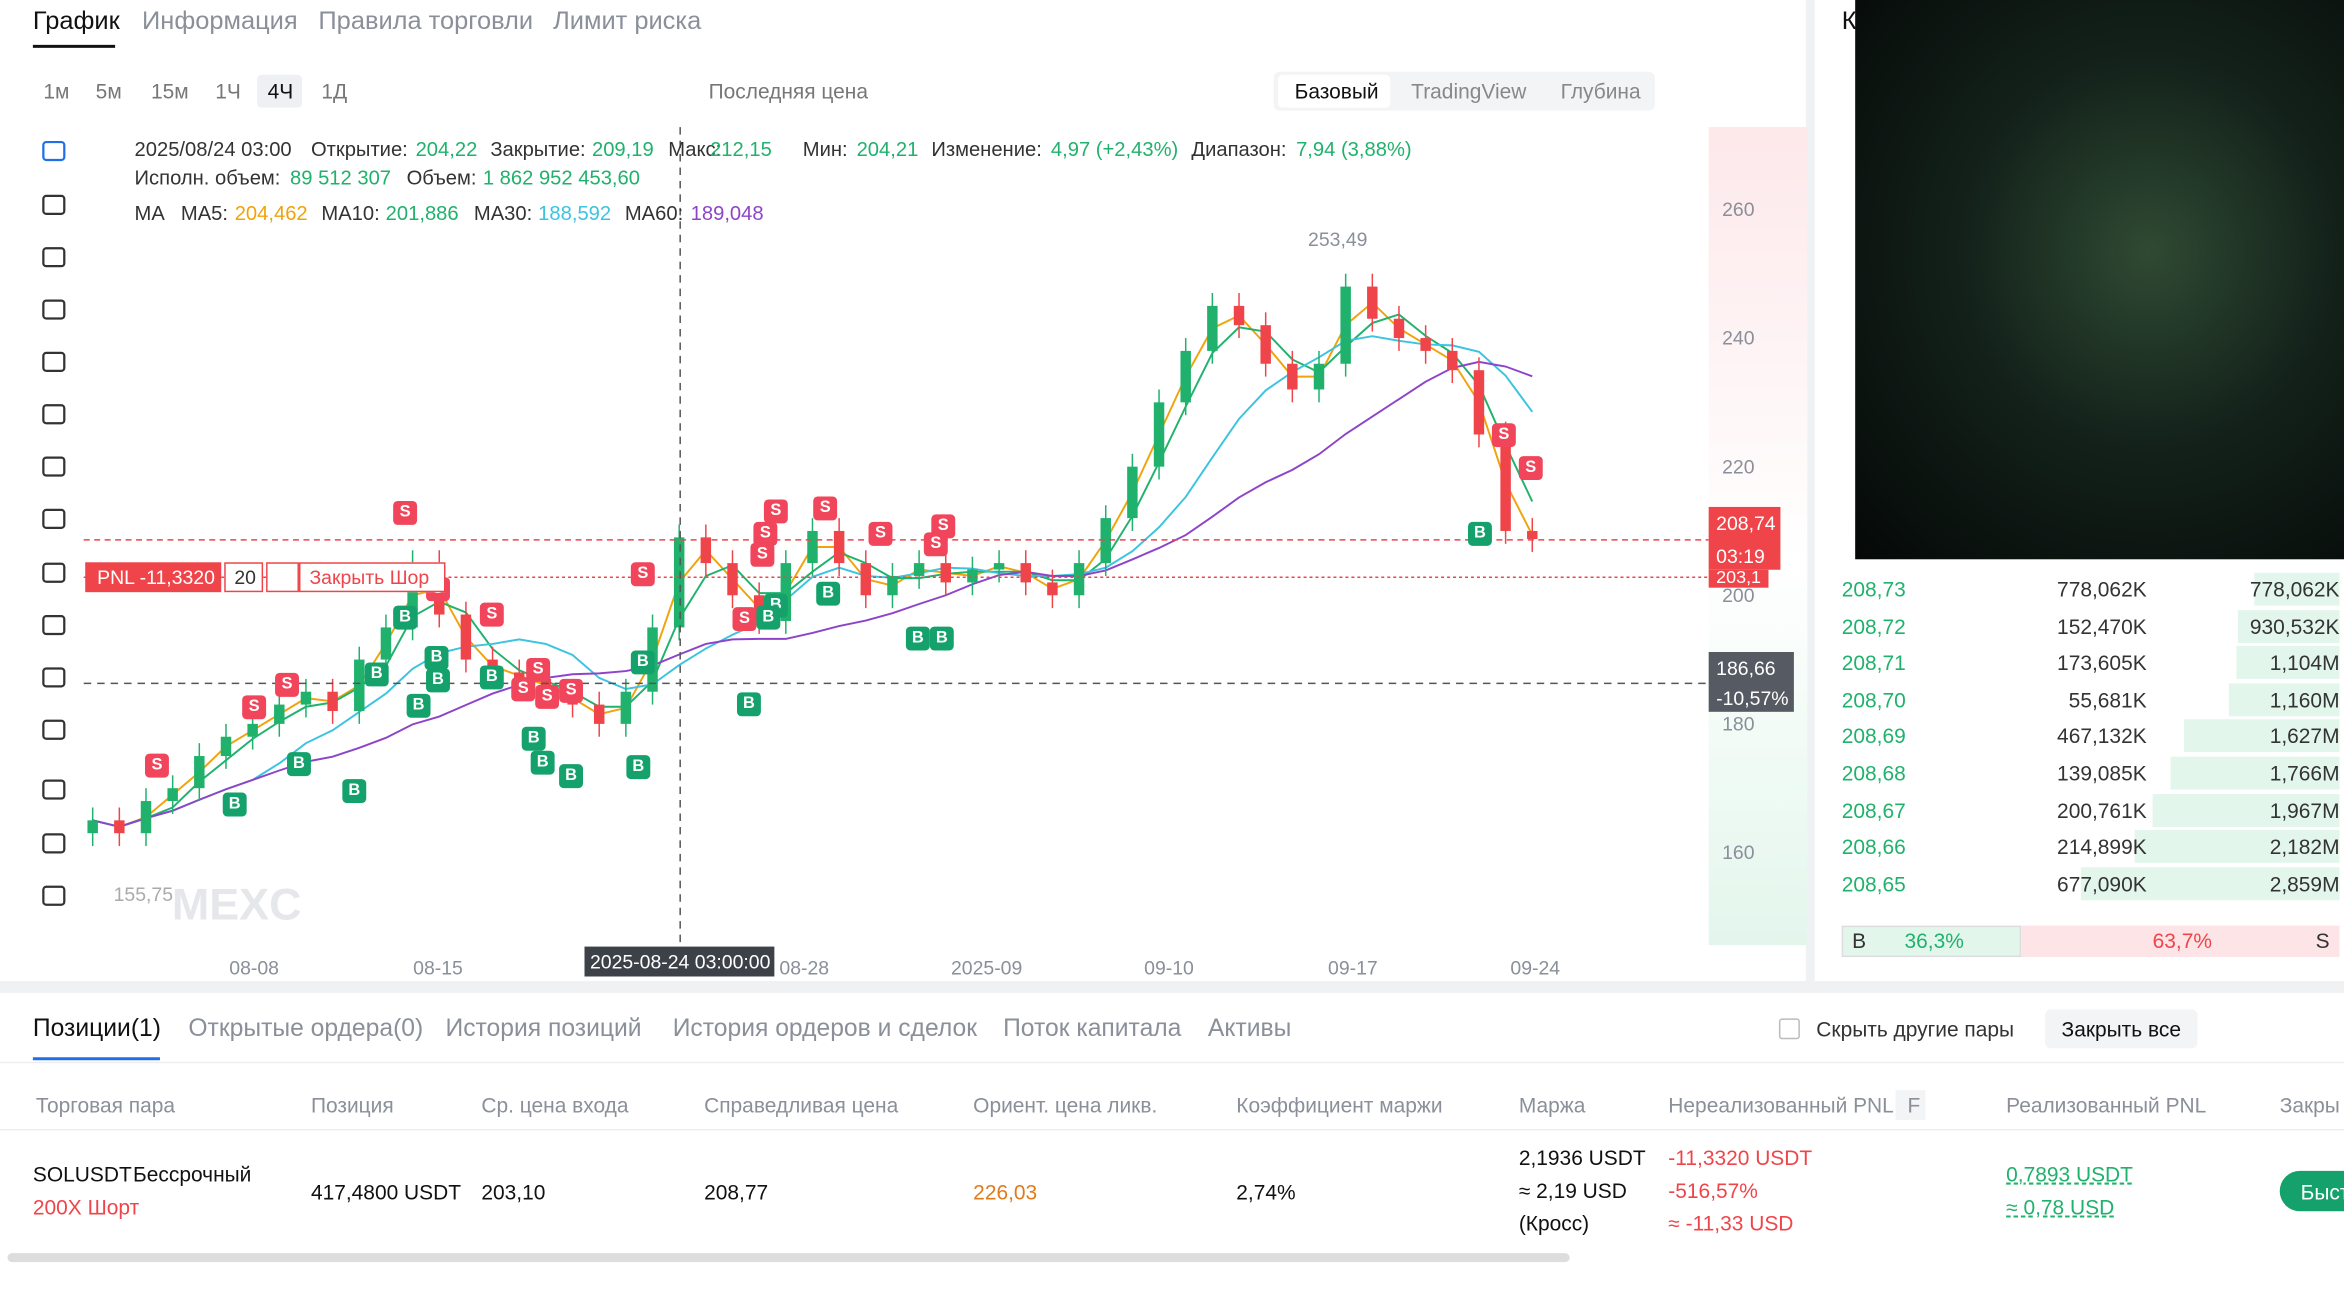 The height and width of the screenshot is (1304, 2344). What do you see at coordinates (1336, 91) in the screenshot?
I see `view: Базовый` at bounding box center [1336, 91].